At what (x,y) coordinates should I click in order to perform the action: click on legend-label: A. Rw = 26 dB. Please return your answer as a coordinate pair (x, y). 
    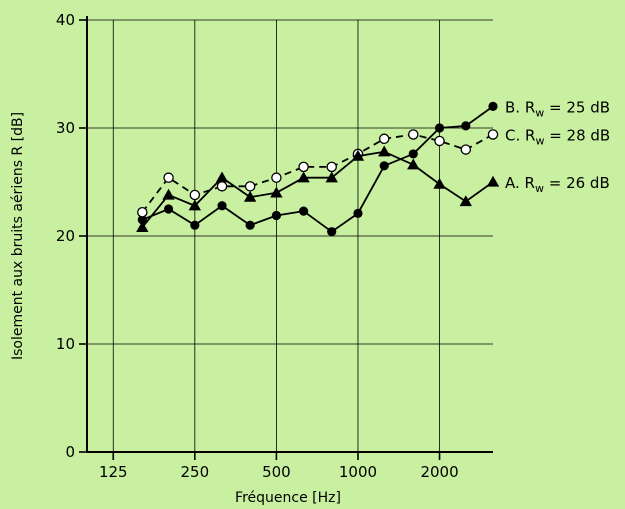
    Looking at the image, I should click on (557, 184).